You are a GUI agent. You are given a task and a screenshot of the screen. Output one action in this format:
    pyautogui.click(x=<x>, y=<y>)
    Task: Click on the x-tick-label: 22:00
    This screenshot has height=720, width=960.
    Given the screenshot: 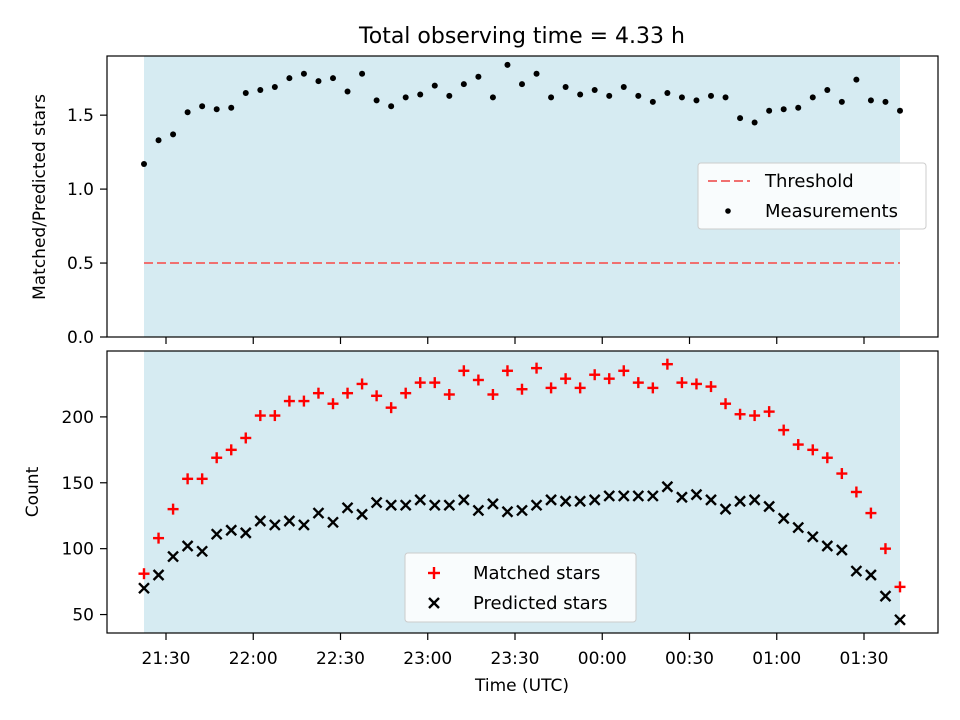 What is the action you would take?
    pyautogui.click(x=253, y=659)
    